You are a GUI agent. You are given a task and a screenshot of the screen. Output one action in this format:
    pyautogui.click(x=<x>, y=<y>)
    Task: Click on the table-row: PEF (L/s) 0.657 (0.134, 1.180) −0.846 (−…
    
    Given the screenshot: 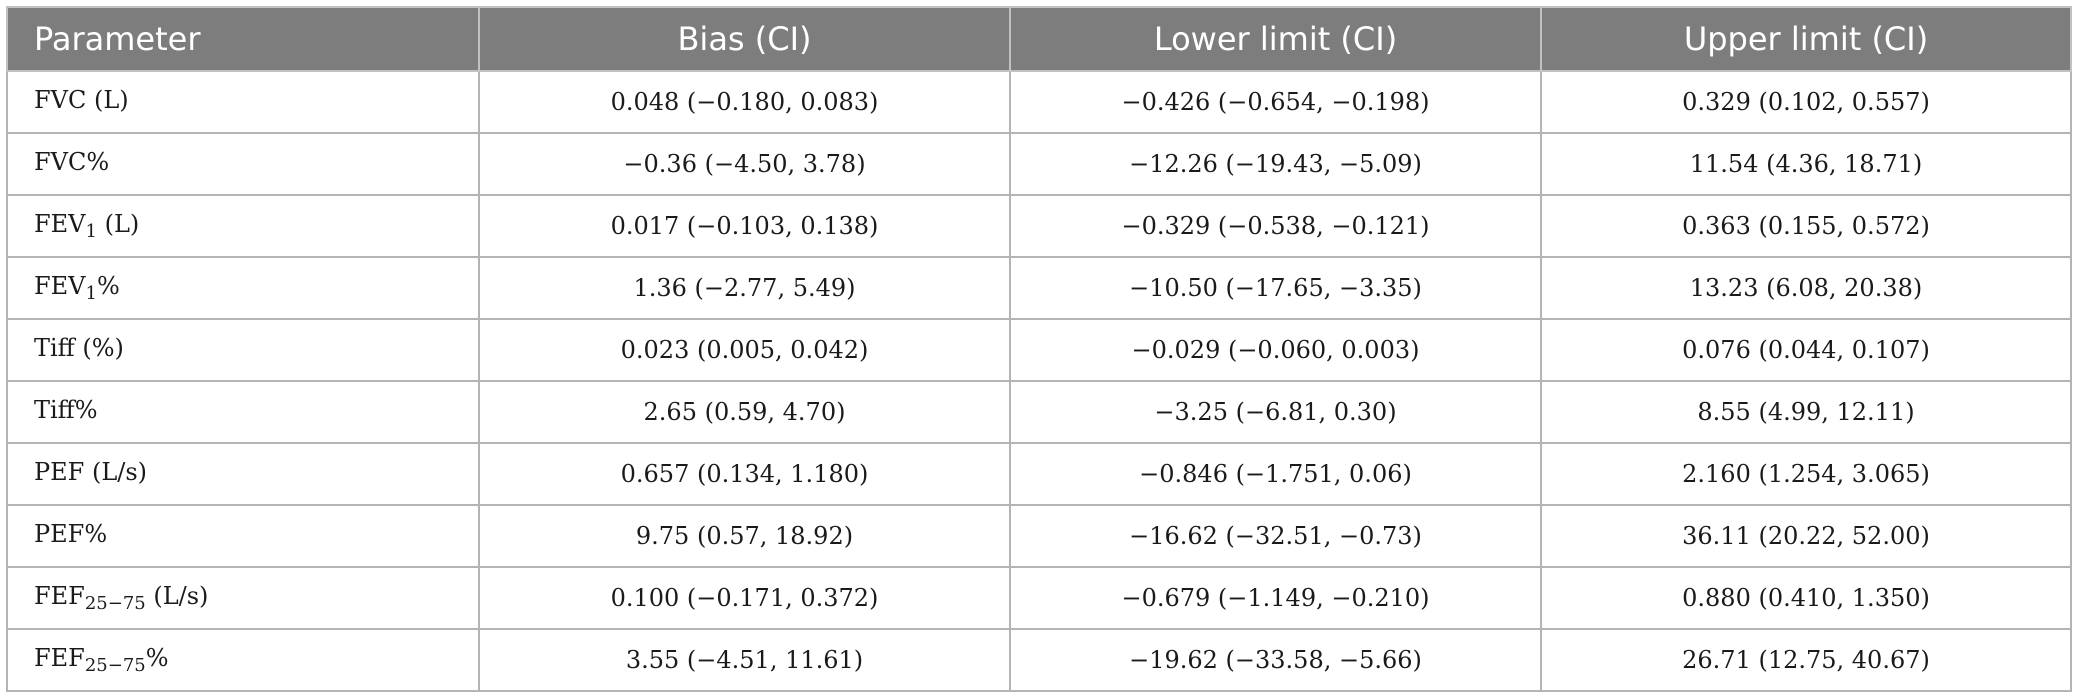 What is the action you would take?
    pyautogui.click(x=1039, y=474)
    